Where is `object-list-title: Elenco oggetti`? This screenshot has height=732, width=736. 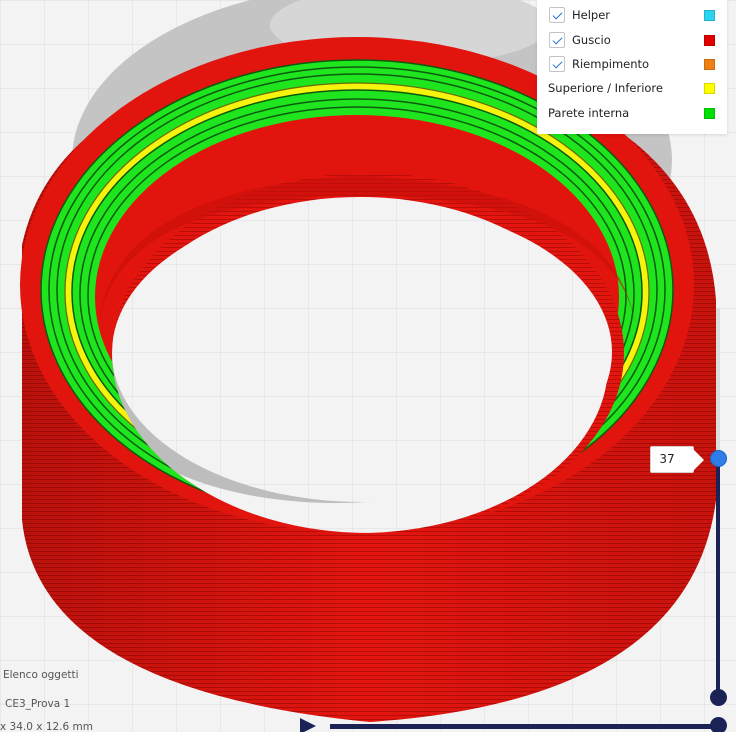
object-list-title: Elenco oggetti is located at coordinates (41, 675).